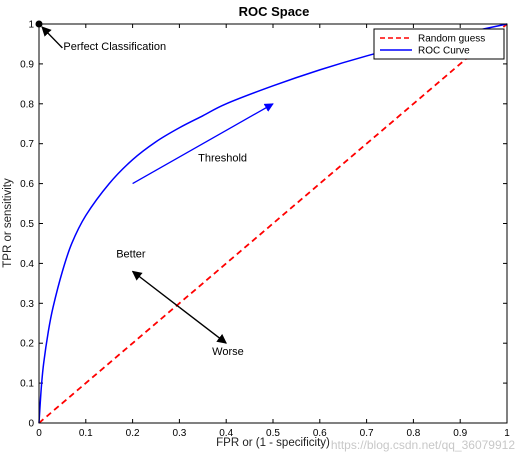  Describe the element at coordinates (367, 433) in the screenshot. I see `x-tick-label: 0.7` at that location.